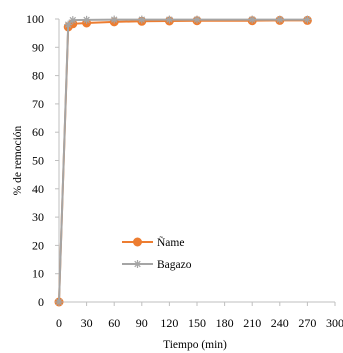 This screenshot has height=353, width=343. I want to click on legend-item-name: Ñame, so click(153, 242).